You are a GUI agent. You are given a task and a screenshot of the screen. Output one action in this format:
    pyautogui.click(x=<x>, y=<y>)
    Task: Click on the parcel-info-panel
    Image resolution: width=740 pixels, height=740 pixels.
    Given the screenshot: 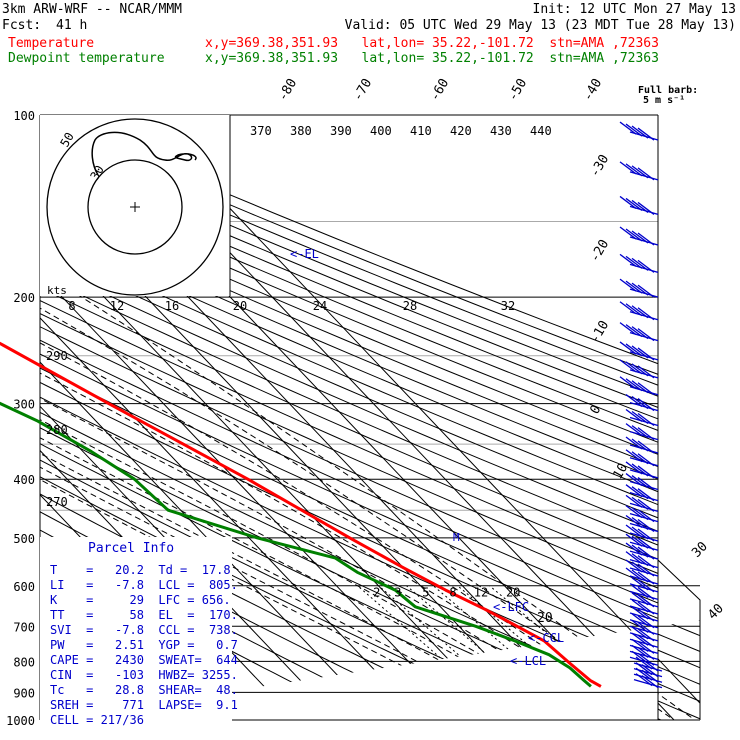 What is the action you would take?
    pyautogui.click(x=136, y=632)
    